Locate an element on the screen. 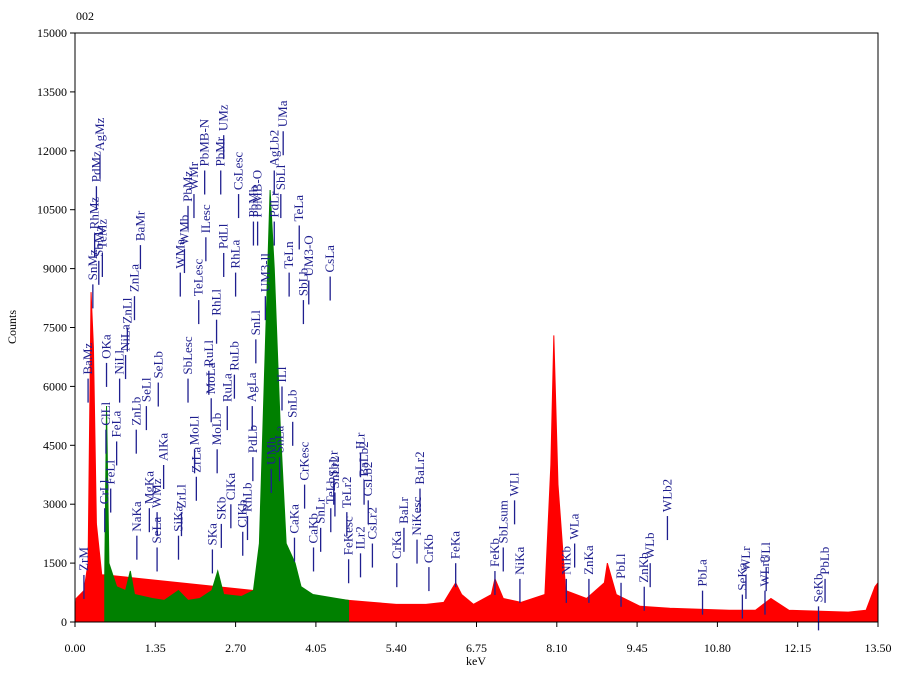 This screenshot has height=683, width=904. x-tick-label: 8.10 is located at coordinates (556, 648).